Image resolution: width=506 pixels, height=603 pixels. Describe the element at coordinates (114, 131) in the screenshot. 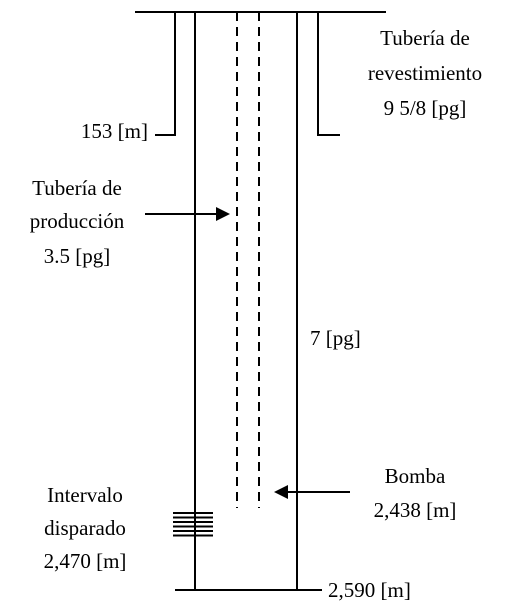

I see `label: 153 [m]` at that location.